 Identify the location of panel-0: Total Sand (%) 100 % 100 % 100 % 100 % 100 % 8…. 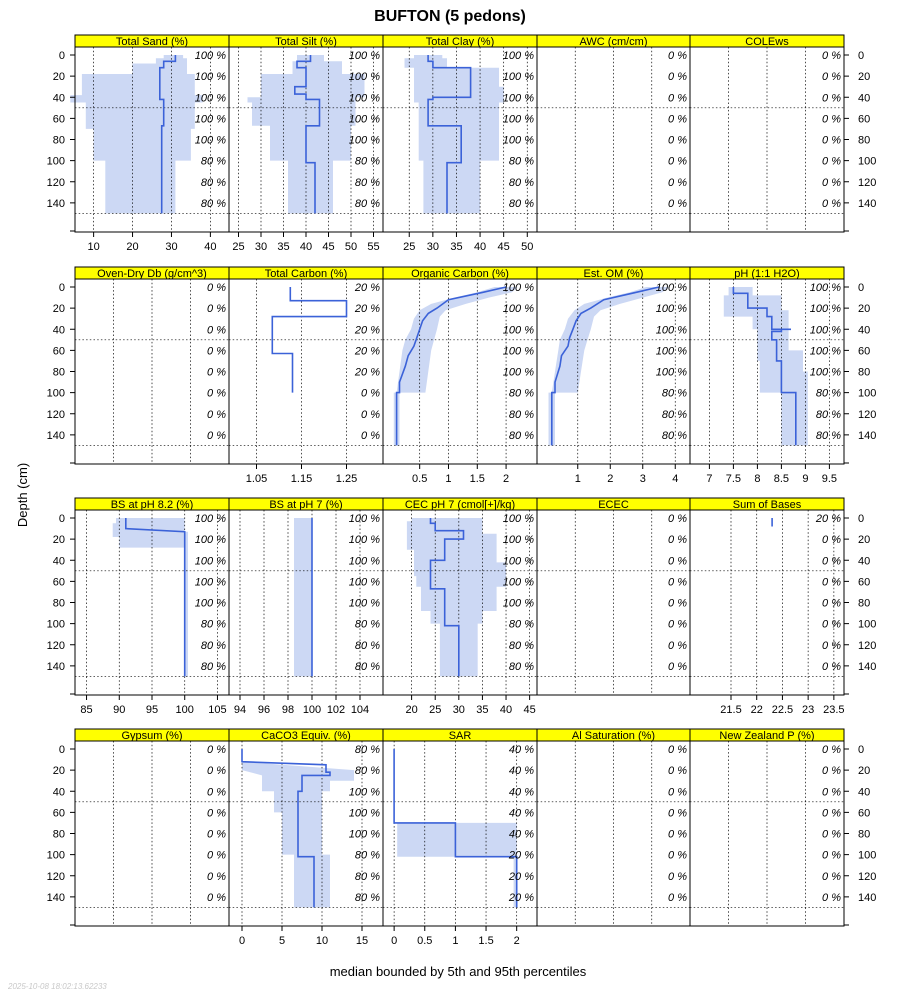
(138, 143).